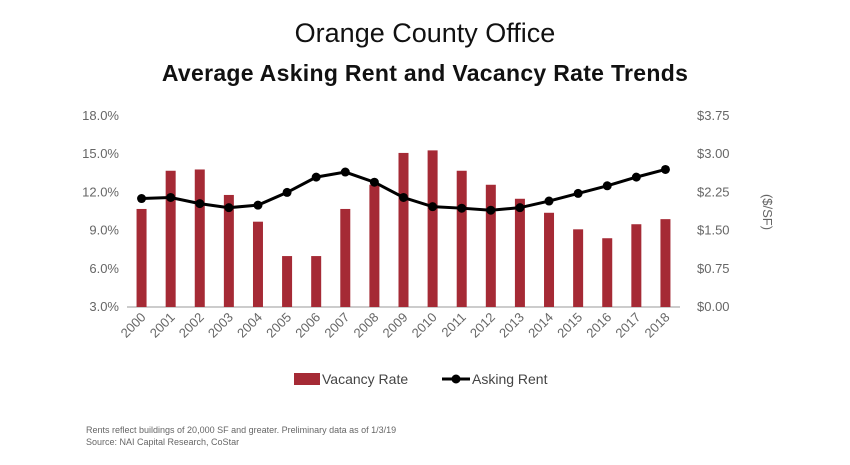 The image size is (850, 465). I want to click on x-tick-label: 2004, so click(249, 325).